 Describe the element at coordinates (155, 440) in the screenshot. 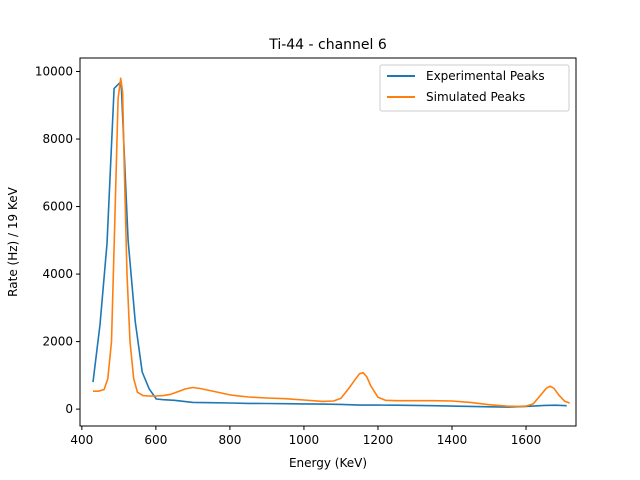

I see `x-tick-label: 600` at that location.